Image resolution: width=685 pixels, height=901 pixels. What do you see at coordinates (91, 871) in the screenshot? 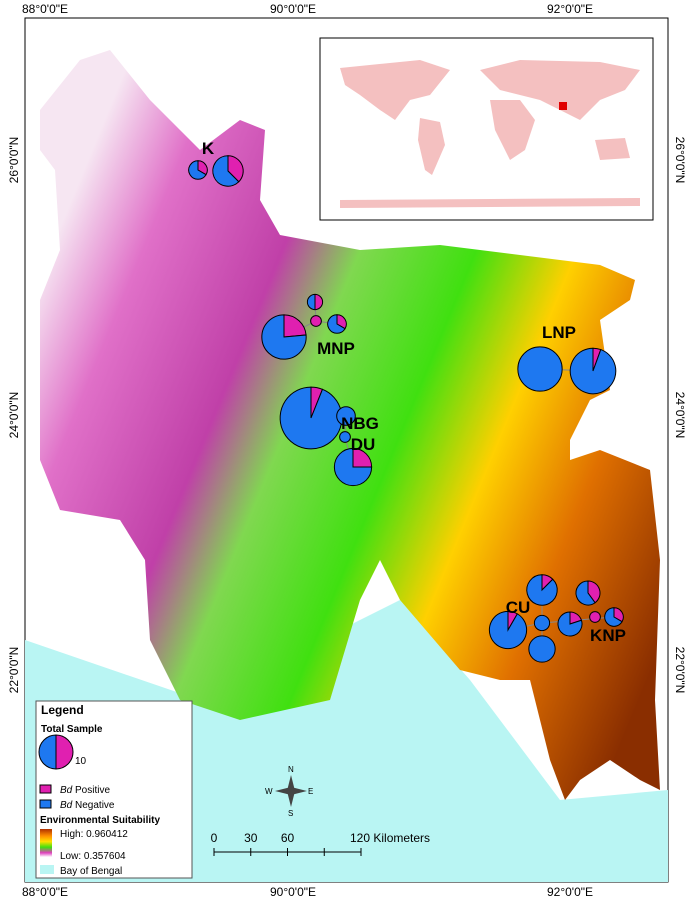
I see `bay-label: Bay of Bengal` at bounding box center [91, 871].